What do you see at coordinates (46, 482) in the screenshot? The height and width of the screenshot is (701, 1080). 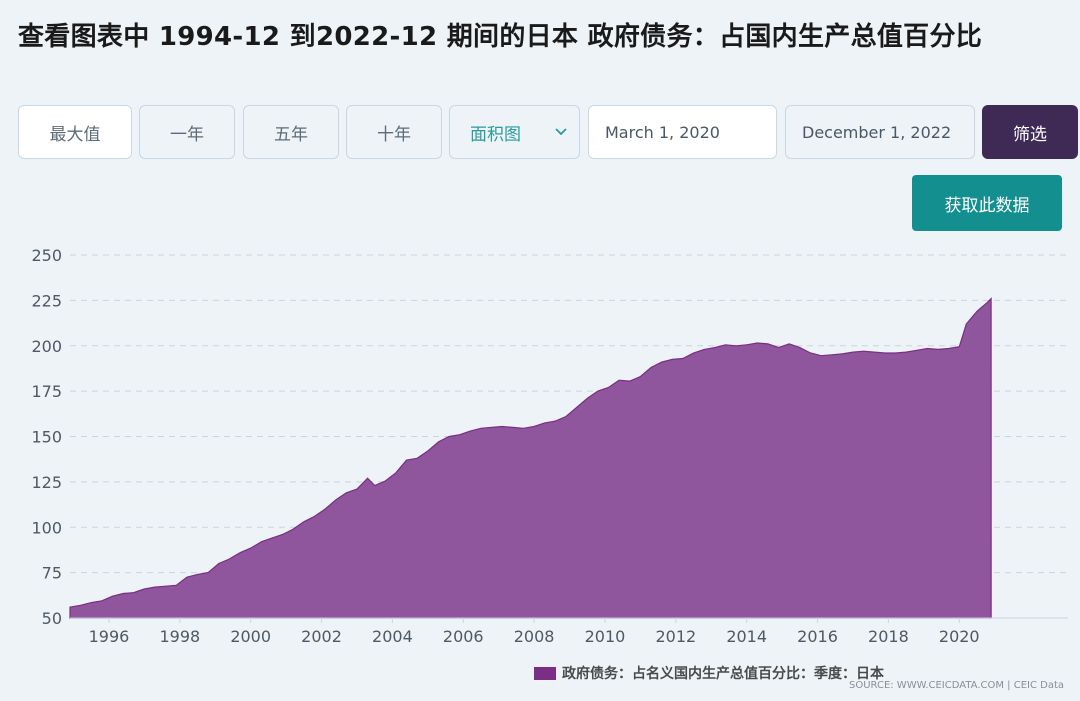 I see `y-tick-label: 125` at bounding box center [46, 482].